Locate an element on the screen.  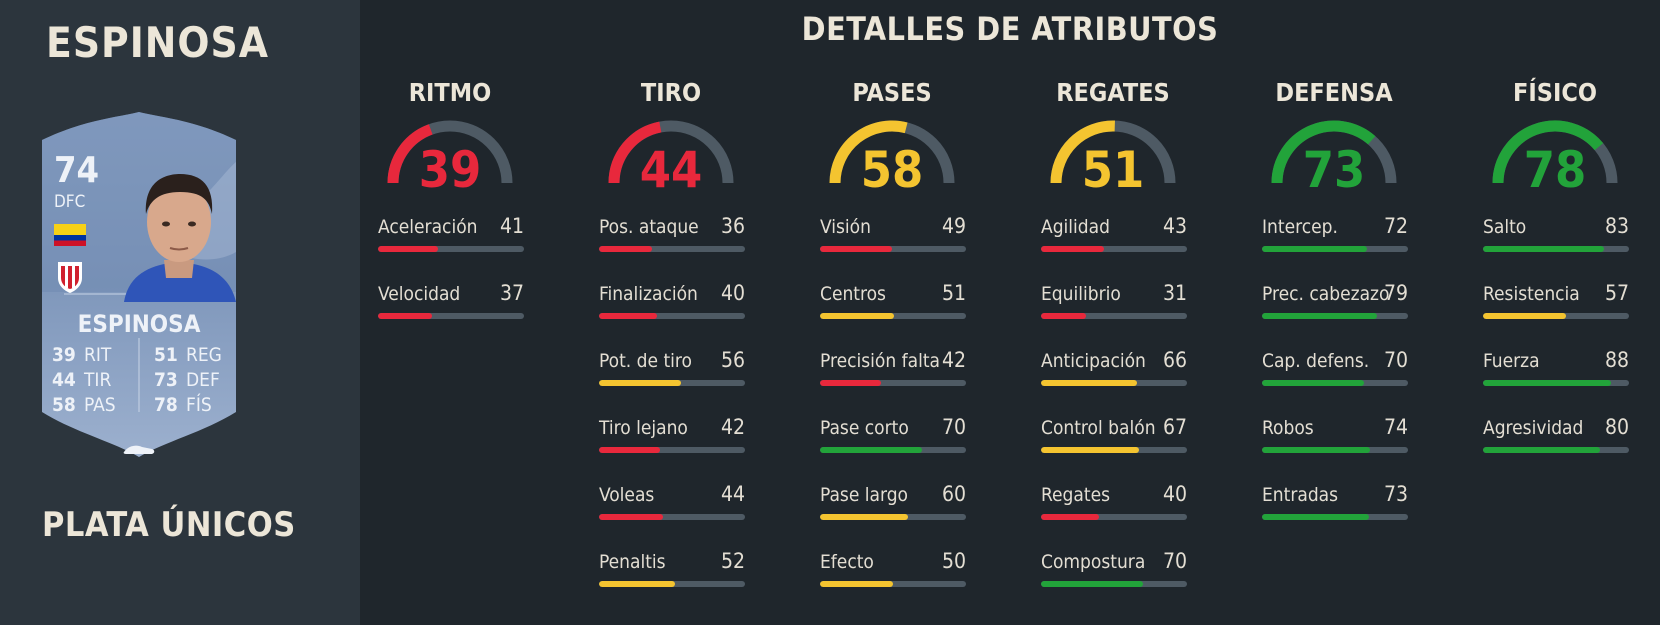
attribute-name: Tiro lejano is located at coordinates (643, 428).